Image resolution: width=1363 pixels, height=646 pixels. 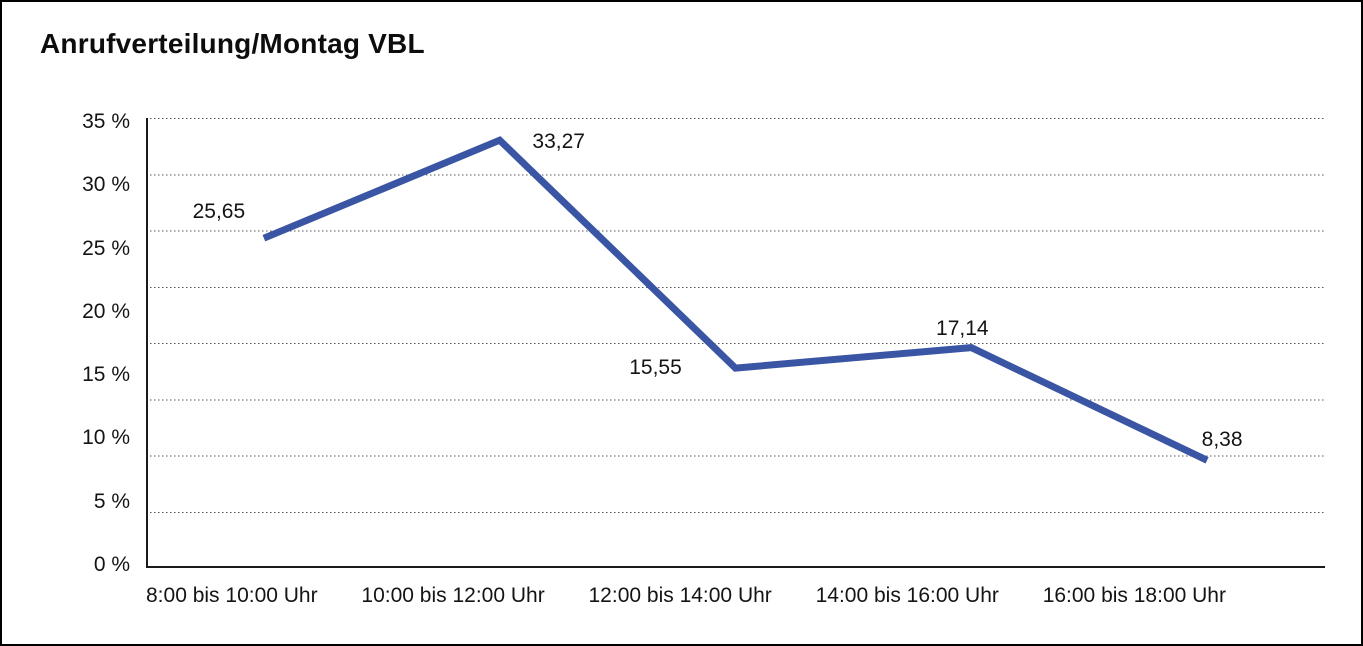 What do you see at coordinates (232, 43) in the screenshot?
I see `chart-title: Anrufverteilung/Montag VBL` at bounding box center [232, 43].